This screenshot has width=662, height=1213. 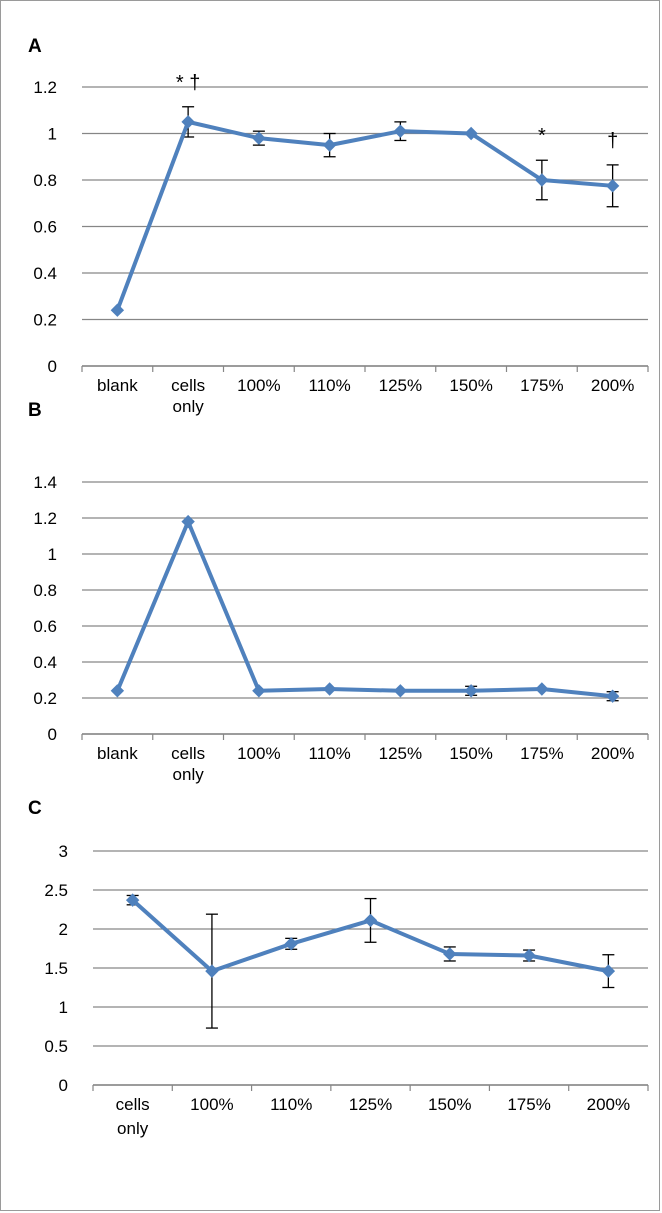 What do you see at coordinates (188, 83) in the screenshot?
I see `significance-marker: * †` at bounding box center [188, 83].